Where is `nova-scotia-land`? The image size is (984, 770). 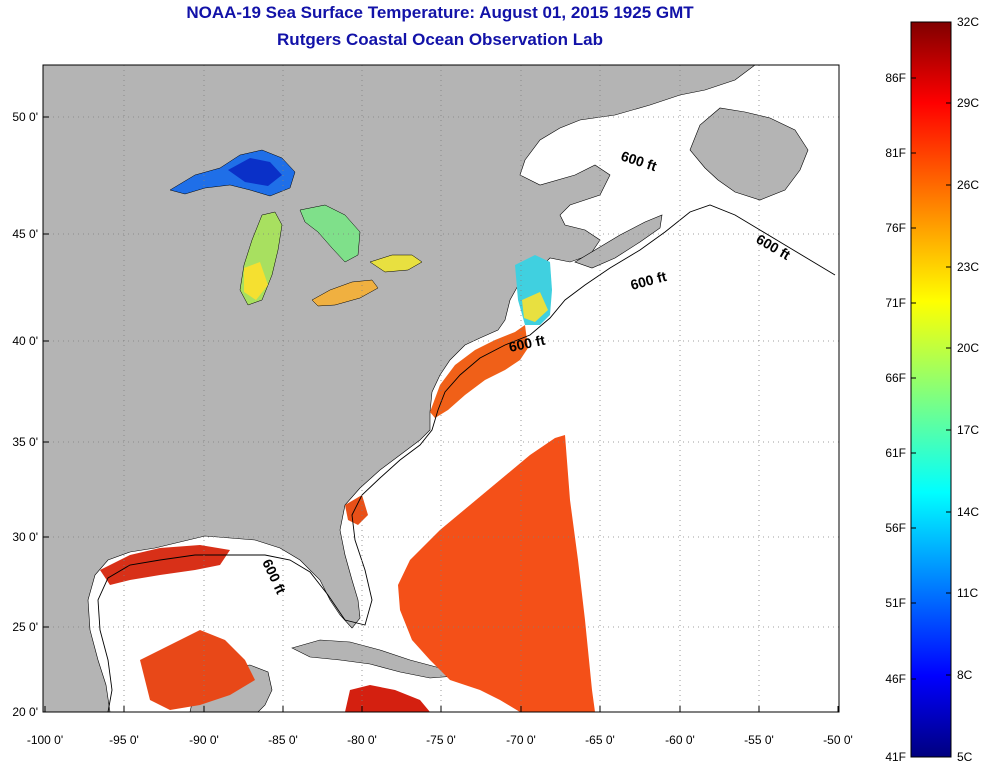 nova-scotia-land is located at coordinates (618, 241).